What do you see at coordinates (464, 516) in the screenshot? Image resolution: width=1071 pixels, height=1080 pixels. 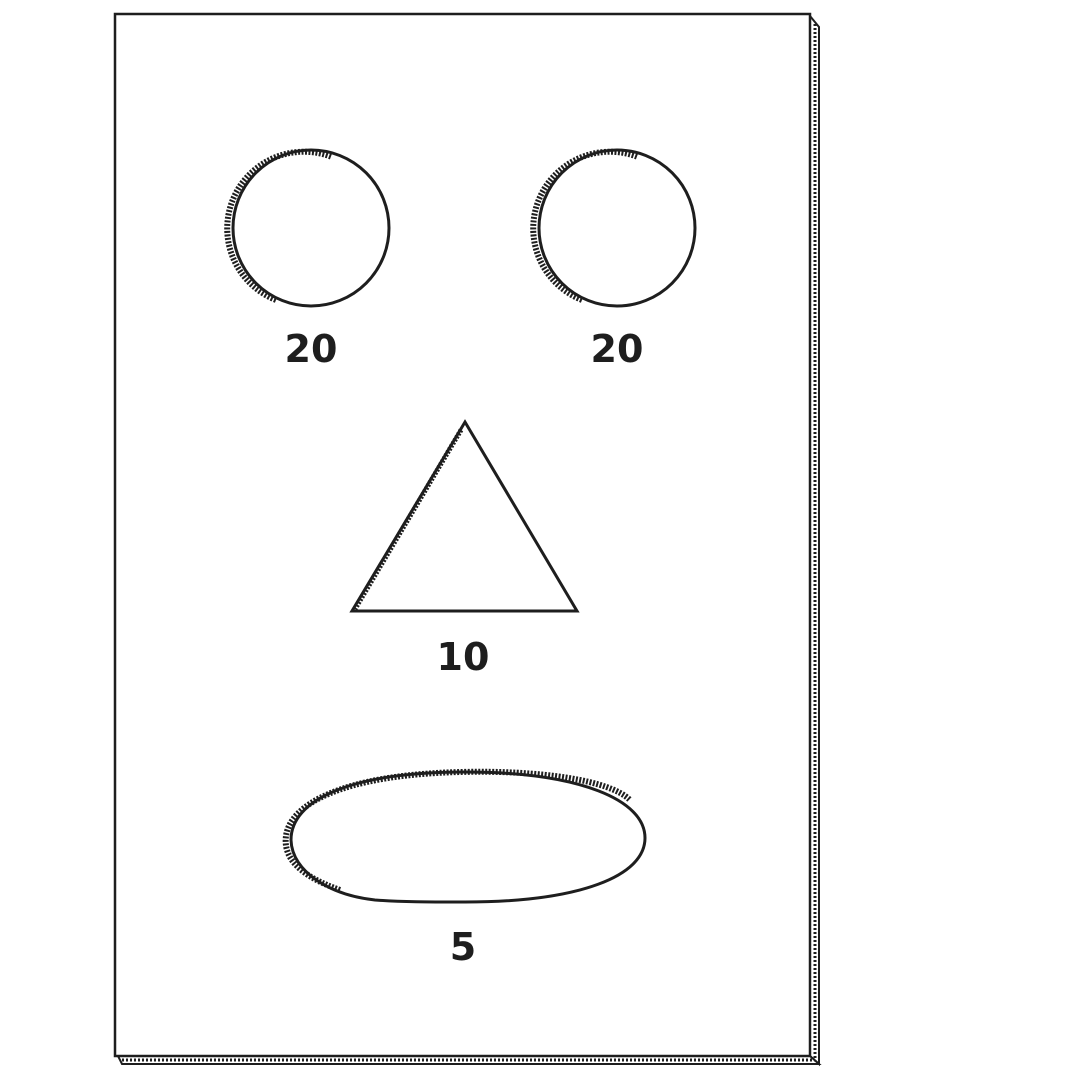 I see `triangle-hole` at bounding box center [464, 516].